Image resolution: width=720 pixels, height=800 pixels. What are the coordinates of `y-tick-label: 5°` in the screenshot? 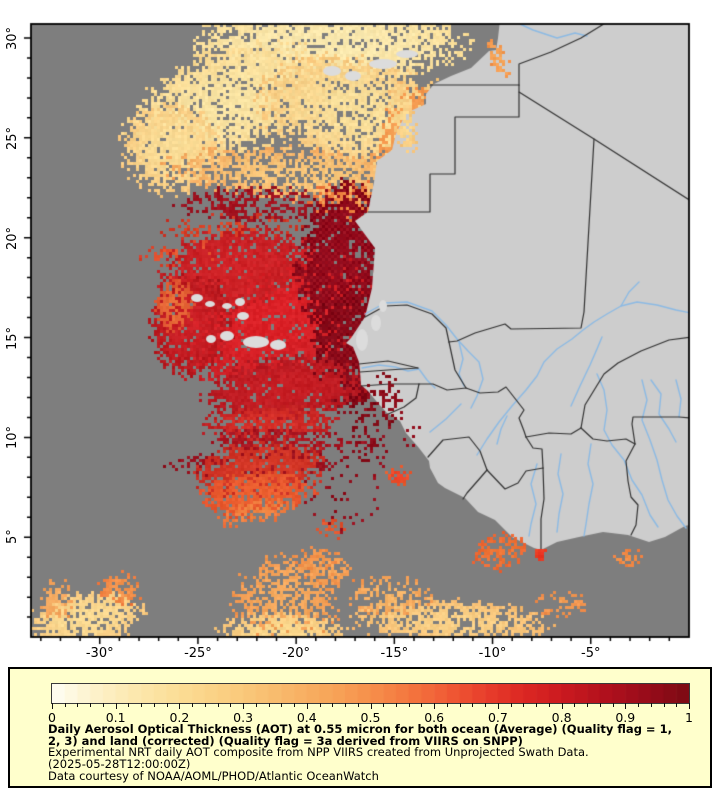 It's located at (12, 537).